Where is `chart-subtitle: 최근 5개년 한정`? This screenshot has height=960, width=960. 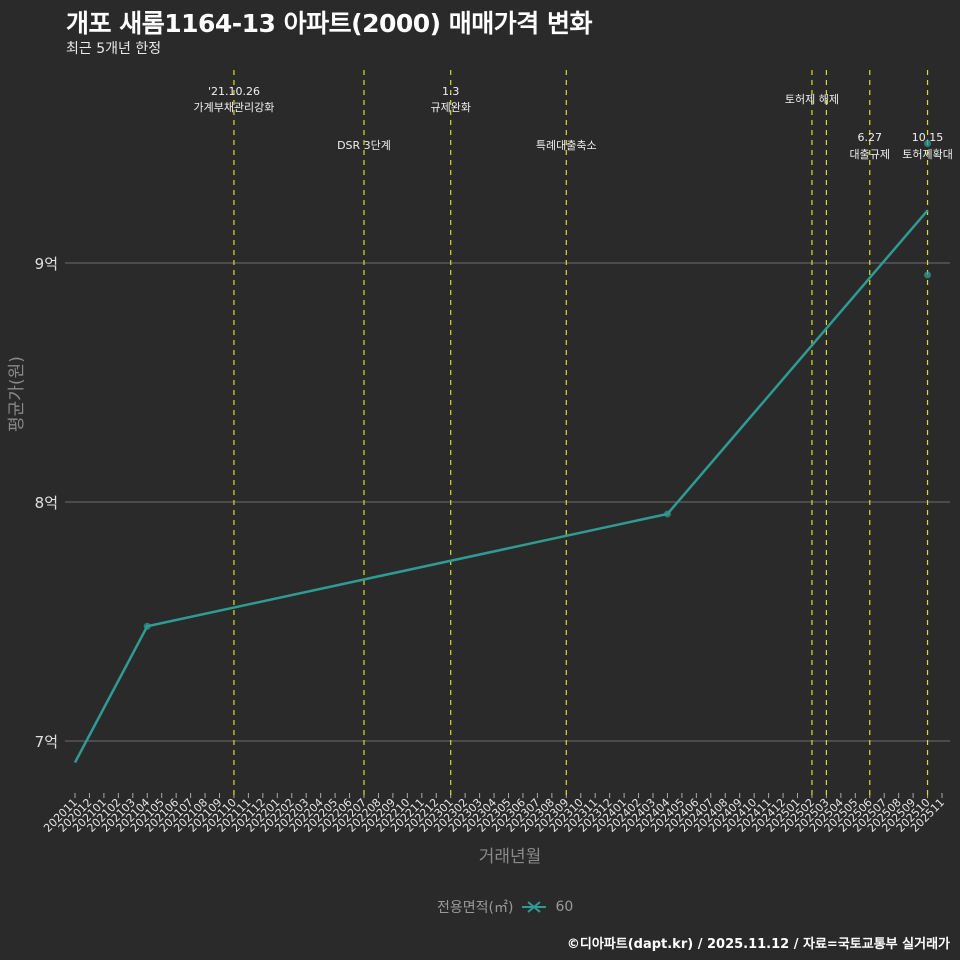
chart-subtitle: 최근 5개년 한정 is located at coordinates (114, 49).